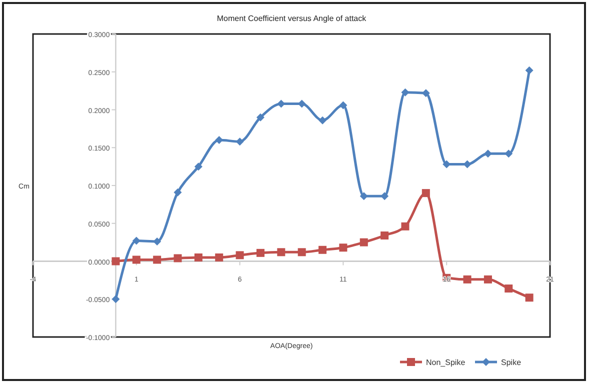 This screenshot has height=383, width=589. Describe the element at coordinates (511, 362) in the screenshot. I see `legend-label: Spike` at that location.